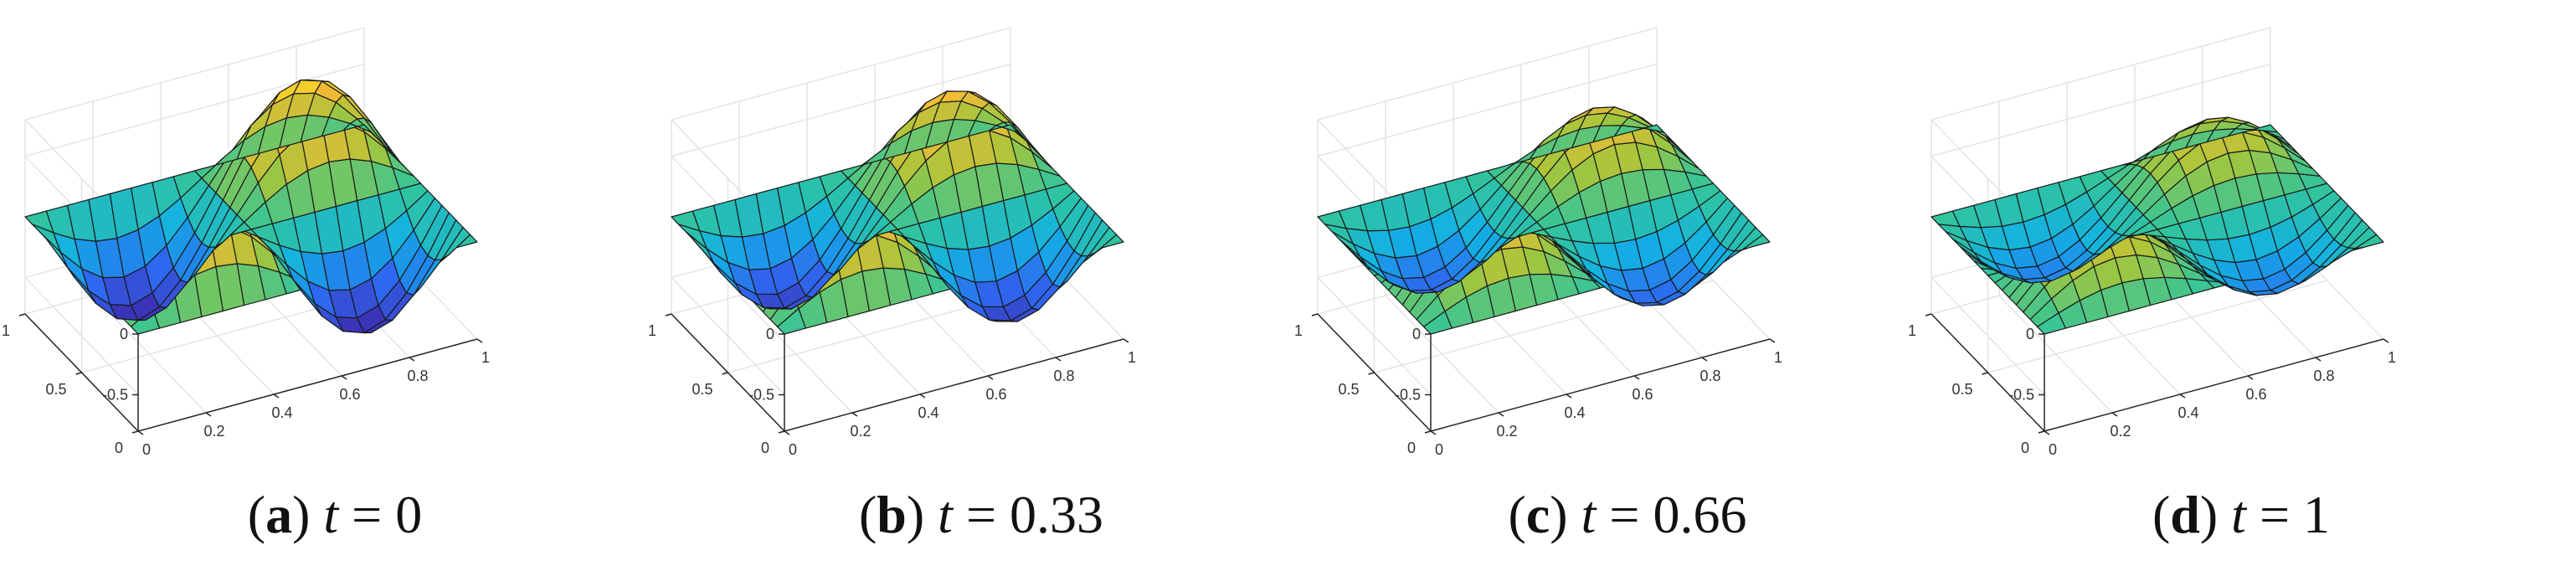 The height and width of the screenshot is (571, 2576). What do you see at coordinates (1537, 514) in the screenshot?
I see `caption-label: c` at bounding box center [1537, 514].